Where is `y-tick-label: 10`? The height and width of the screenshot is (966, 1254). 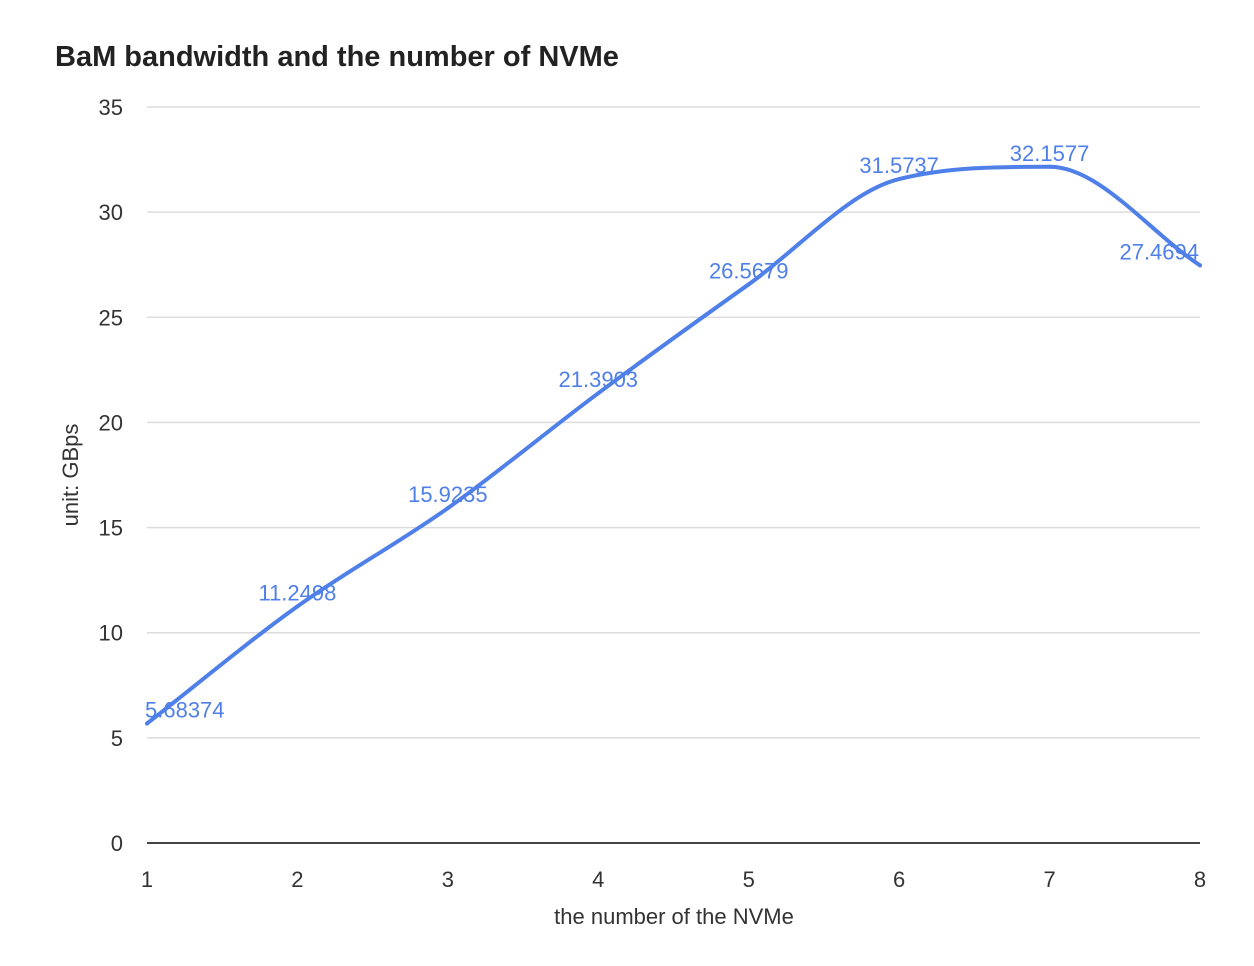 y-tick-label: 10 is located at coordinates (111, 633).